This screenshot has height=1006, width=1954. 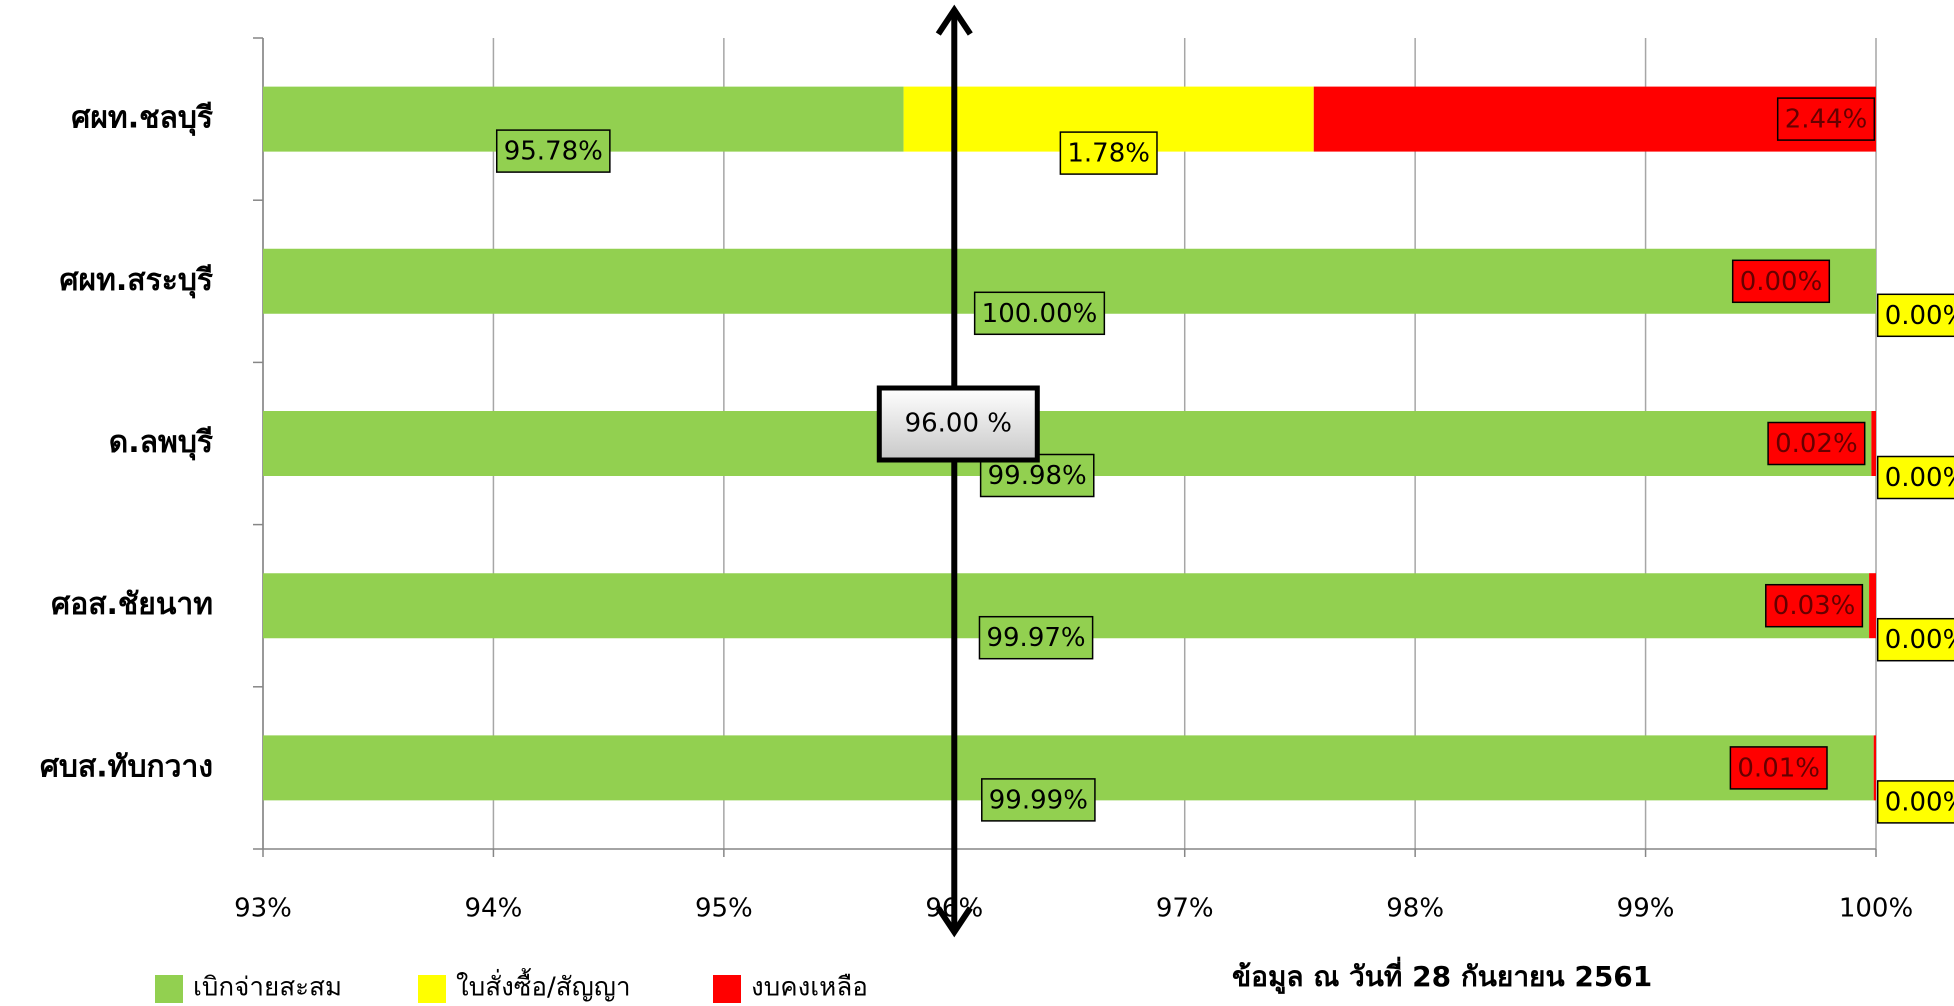 I want to click on data-label: 99.97%, so click(x=1036, y=637).